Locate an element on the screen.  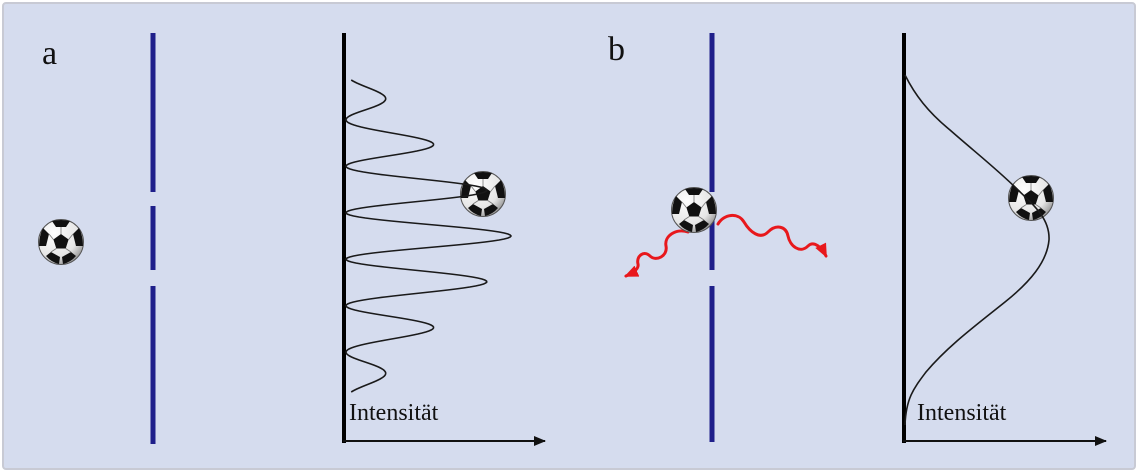
intensity-axis-label-a: Intensität is located at coordinates (394, 413).